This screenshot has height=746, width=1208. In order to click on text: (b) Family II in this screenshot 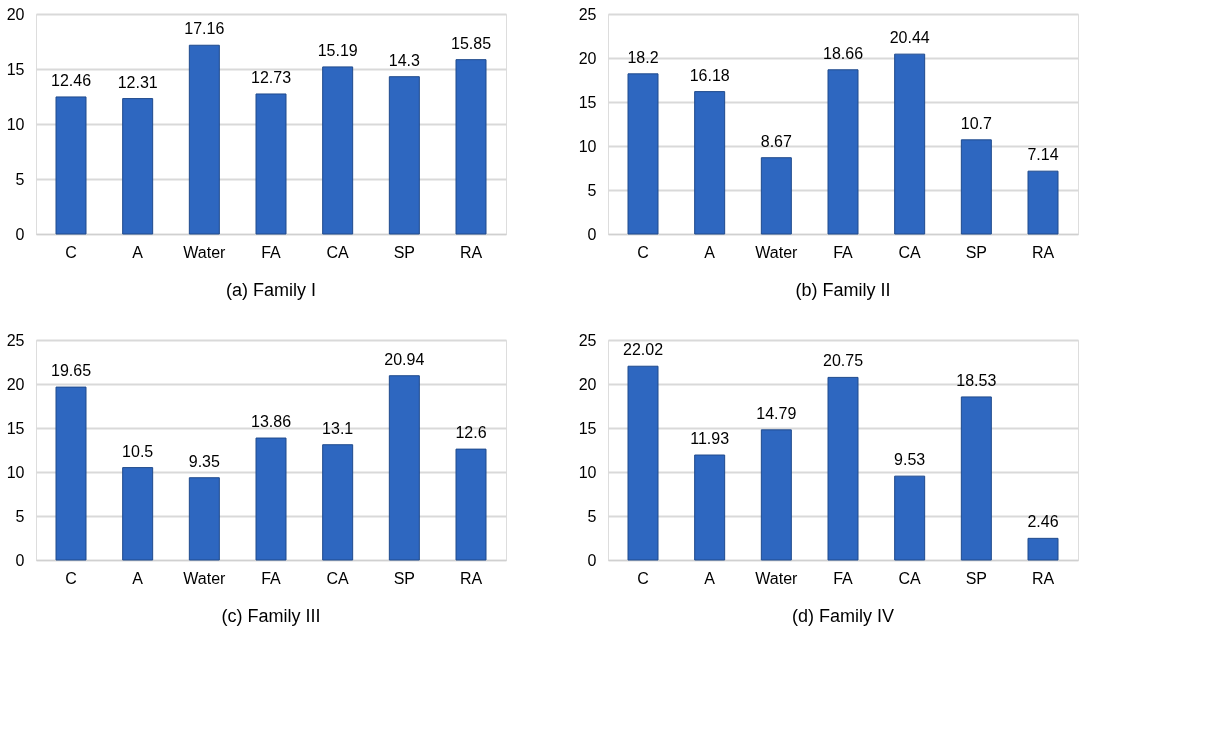, I will do `click(843, 290)`.